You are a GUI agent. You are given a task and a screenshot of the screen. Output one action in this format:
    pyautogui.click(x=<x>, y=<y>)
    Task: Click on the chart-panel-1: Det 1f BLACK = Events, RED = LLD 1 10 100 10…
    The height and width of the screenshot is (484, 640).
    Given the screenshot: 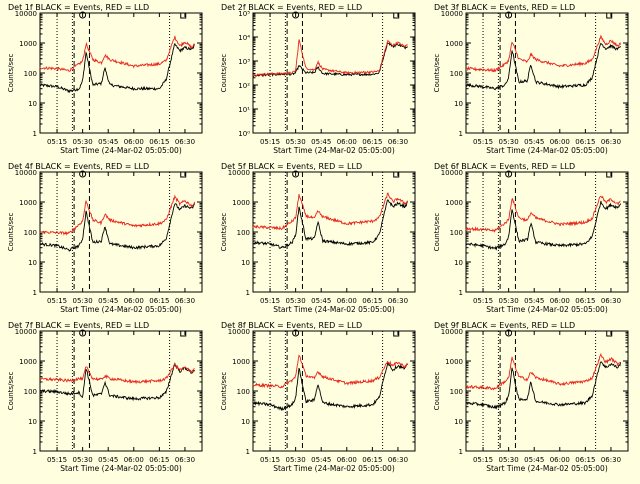 What is the action you would take?
    pyautogui.click(x=105, y=79)
    